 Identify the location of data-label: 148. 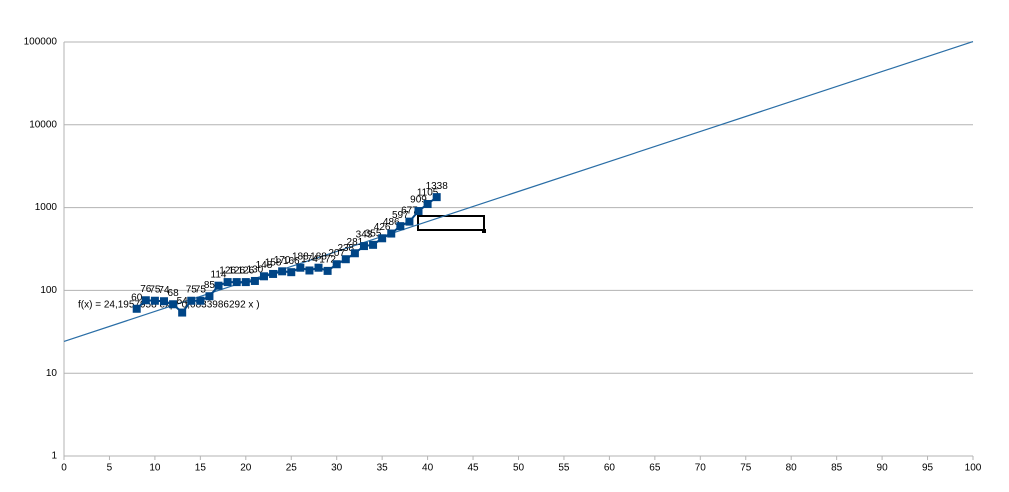
(264, 265).